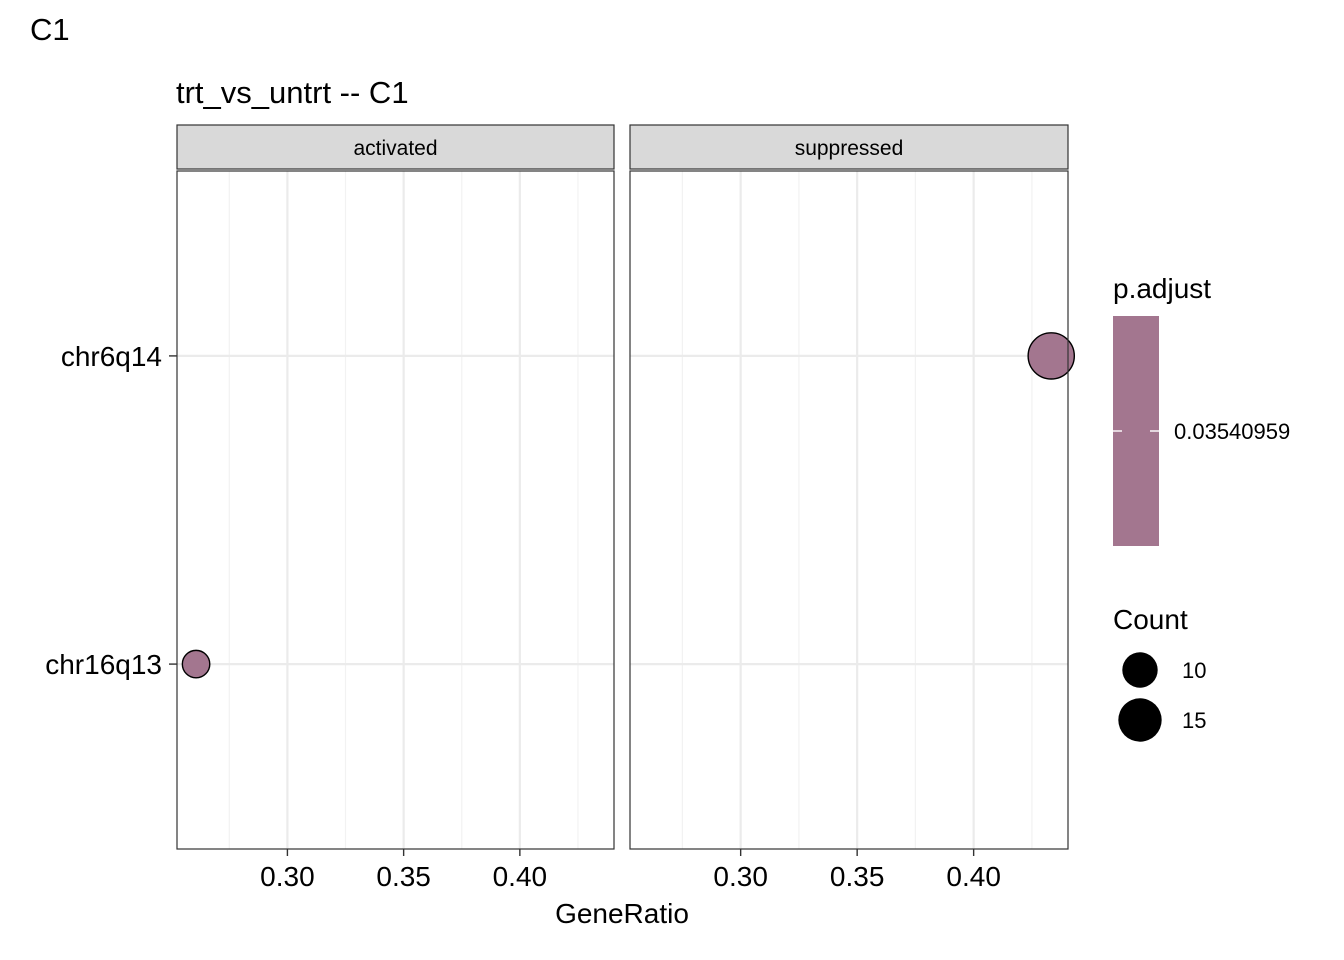 Image resolution: width=1344 pixels, height=960 pixels. I want to click on data-point-chr6q14, so click(1051, 356).